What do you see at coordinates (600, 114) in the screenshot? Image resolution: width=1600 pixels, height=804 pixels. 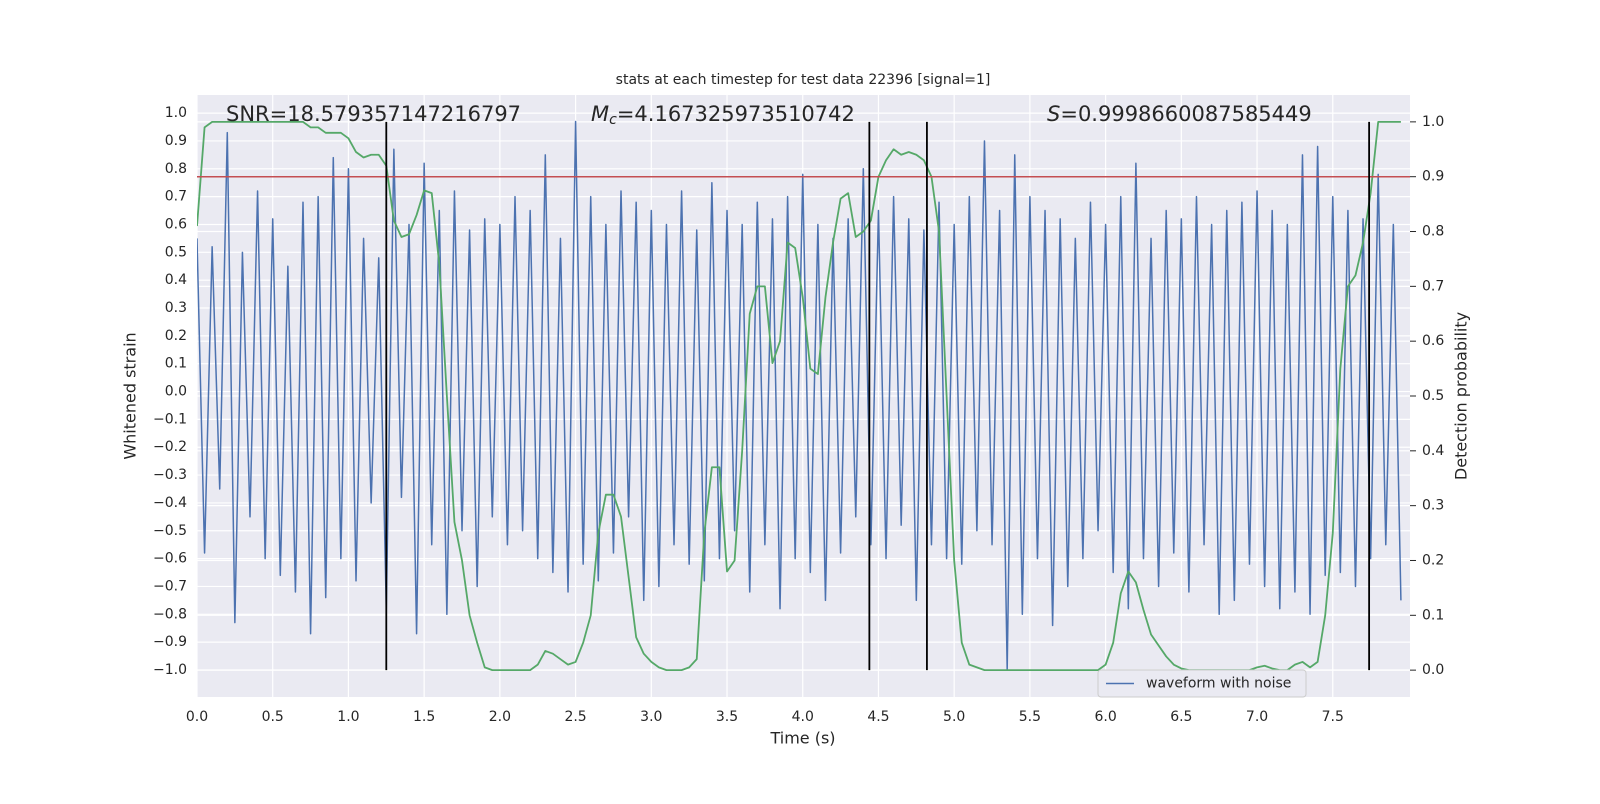 I see `mc-symbol: M` at bounding box center [600, 114].